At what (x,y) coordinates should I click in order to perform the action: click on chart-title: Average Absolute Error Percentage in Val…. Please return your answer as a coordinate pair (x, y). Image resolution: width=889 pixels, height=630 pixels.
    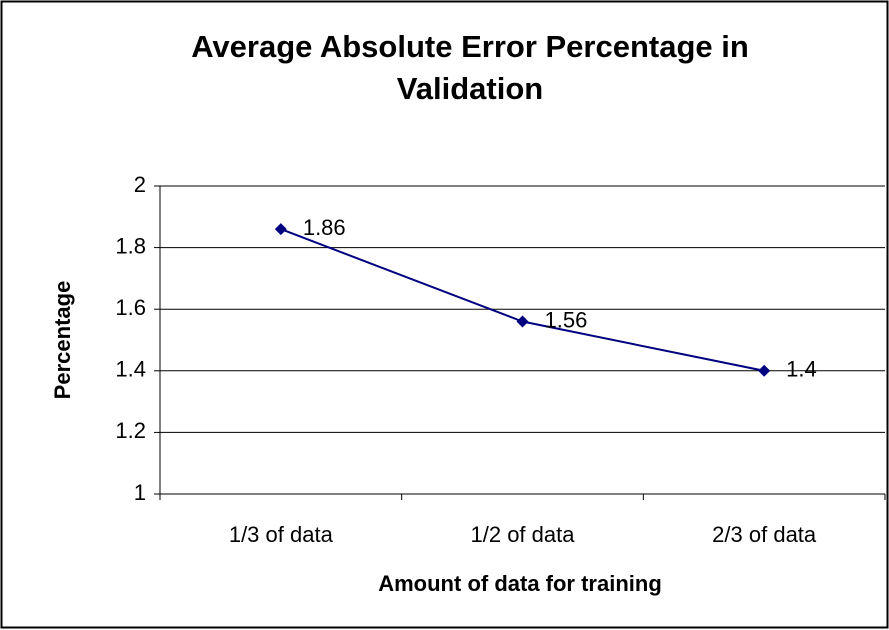
    Looking at the image, I should click on (470, 67).